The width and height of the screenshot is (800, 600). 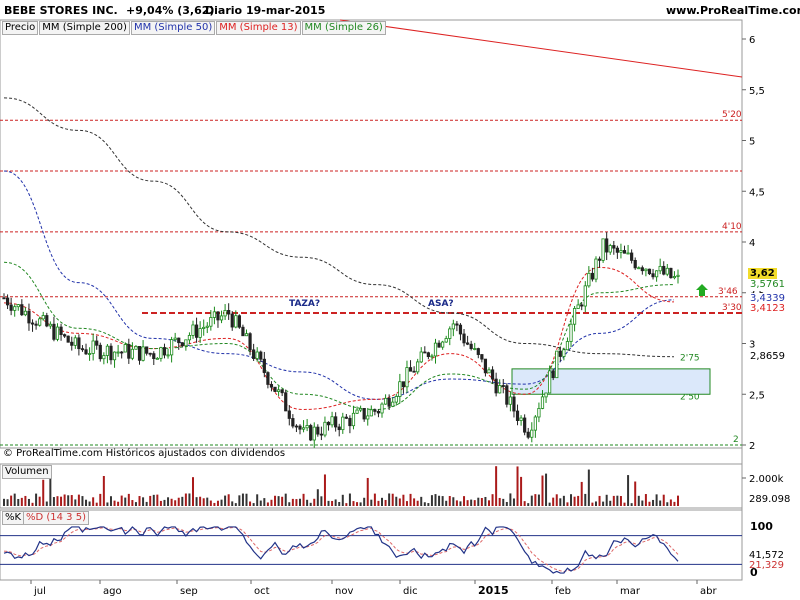 I want to click on x-axis-label: abr, so click(x=708, y=591).